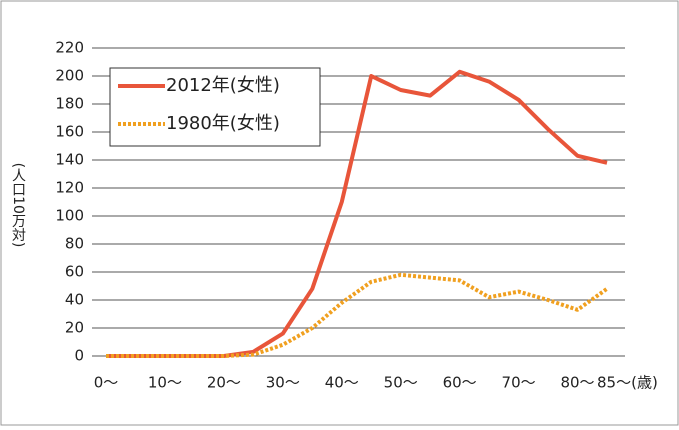 Image resolution: width=679 pixels, height=430 pixels. What do you see at coordinates (215, 107) in the screenshot?
I see `legend-box` at bounding box center [215, 107].